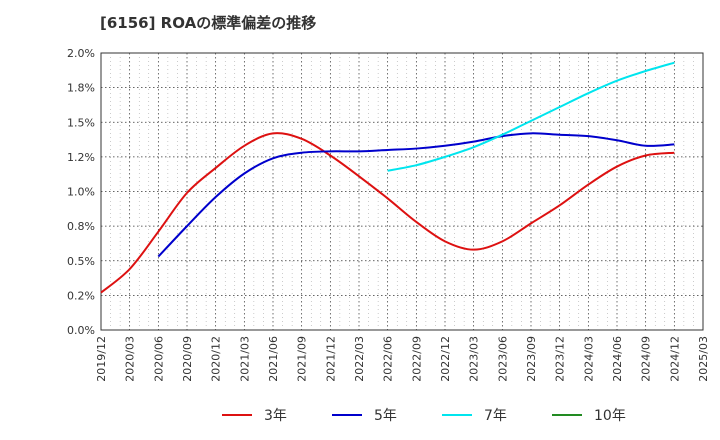  What do you see at coordinates (244, 359) in the screenshot?
I see `x-tick-label: 2021/03` at bounding box center [244, 359].